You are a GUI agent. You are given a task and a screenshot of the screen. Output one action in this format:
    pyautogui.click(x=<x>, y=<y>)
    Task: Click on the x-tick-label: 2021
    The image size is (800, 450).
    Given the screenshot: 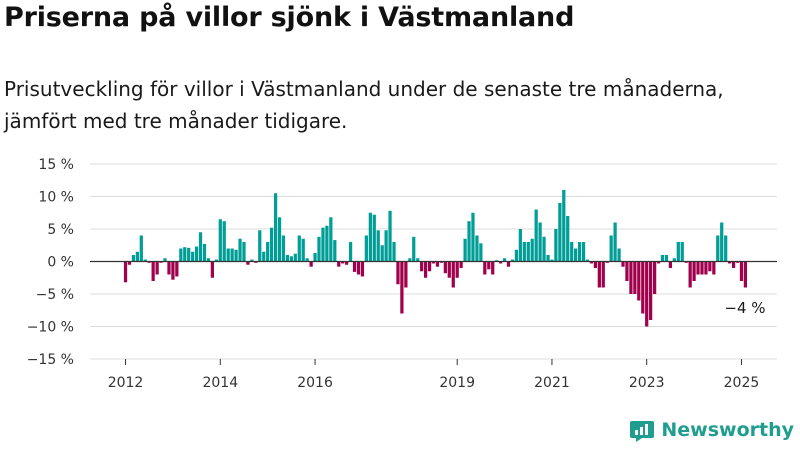 What is the action you would take?
    pyautogui.click(x=552, y=383)
    